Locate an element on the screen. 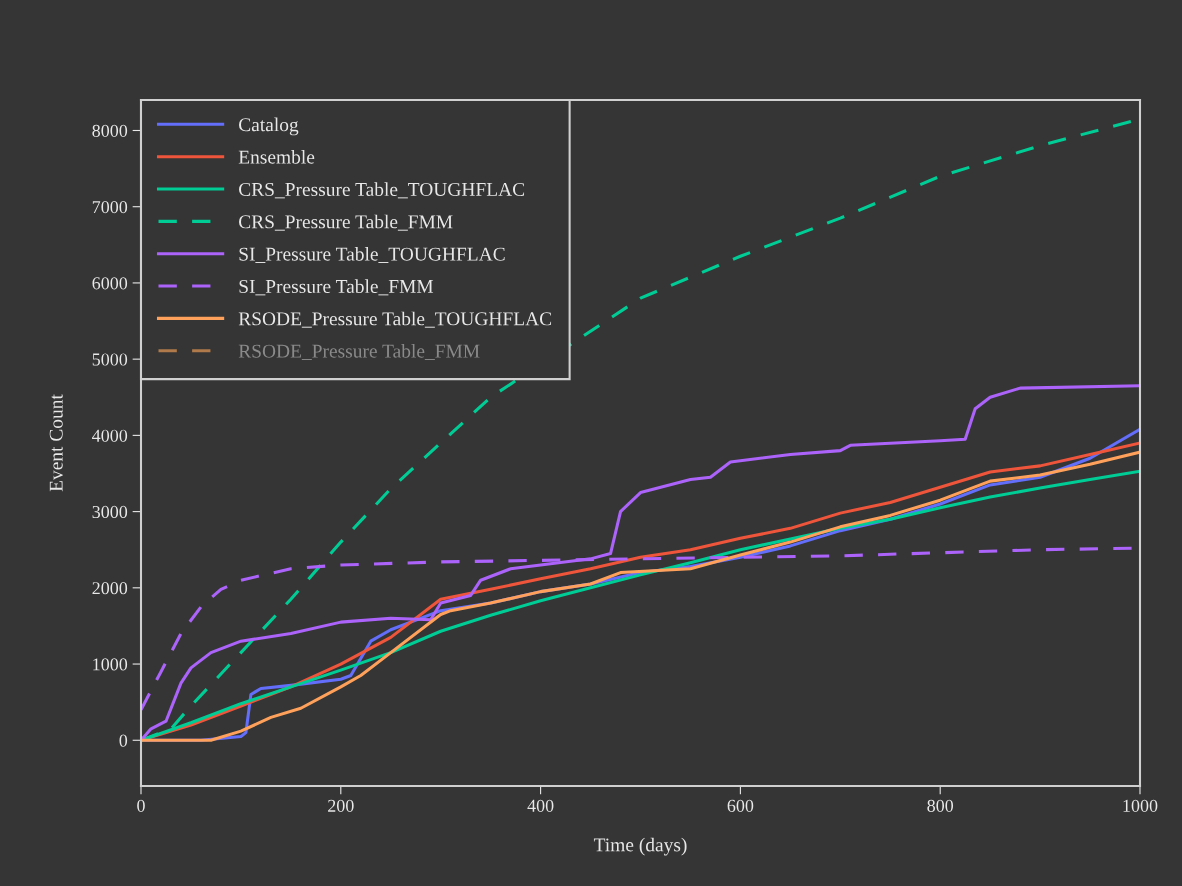 This screenshot has width=1182, height=886. legend-label: SI_Pressure Table_TOUGHFLAC is located at coordinates (372, 255).